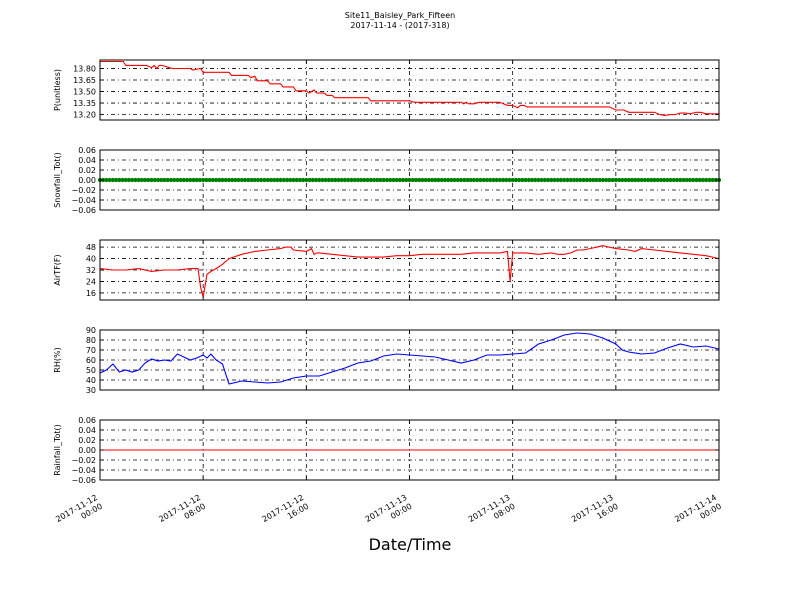 The height and width of the screenshot is (600, 800). What do you see at coordinates (91, 281) in the screenshot?
I see `y-tick-label: 24` at bounding box center [91, 281].